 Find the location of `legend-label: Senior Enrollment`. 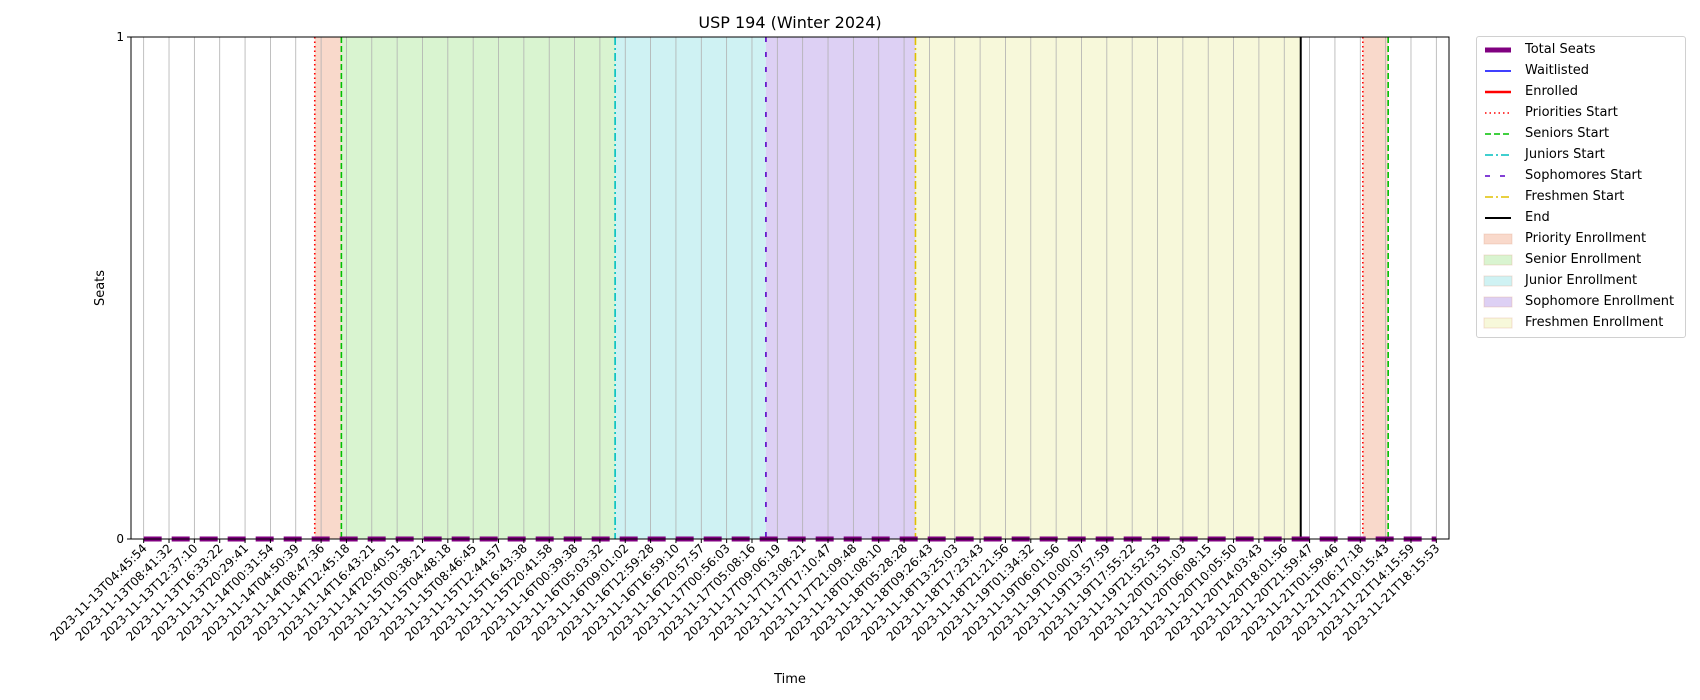

legend-label: Senior Enrollment is located at coordinates (1583, 259).